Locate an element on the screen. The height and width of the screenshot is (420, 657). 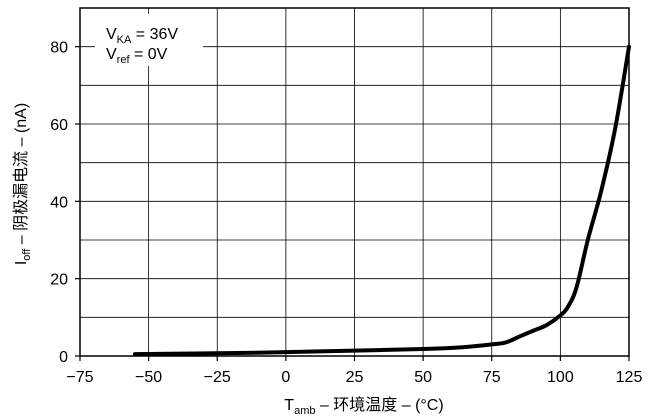
y-tick-label: 20 is located at coordinates (59, 280).